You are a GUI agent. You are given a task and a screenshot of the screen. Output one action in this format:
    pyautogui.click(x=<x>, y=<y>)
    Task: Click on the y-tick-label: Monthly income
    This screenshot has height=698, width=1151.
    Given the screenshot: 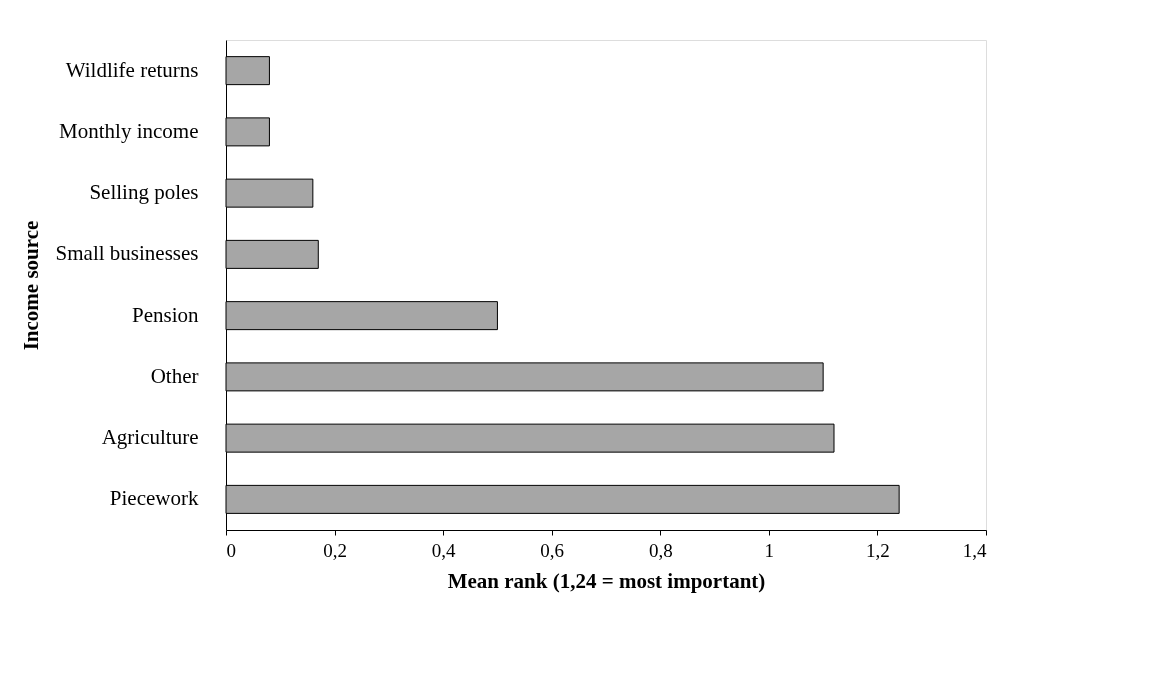 What is the action you would take?
    pyautogui.click(x=129, y=130)
    